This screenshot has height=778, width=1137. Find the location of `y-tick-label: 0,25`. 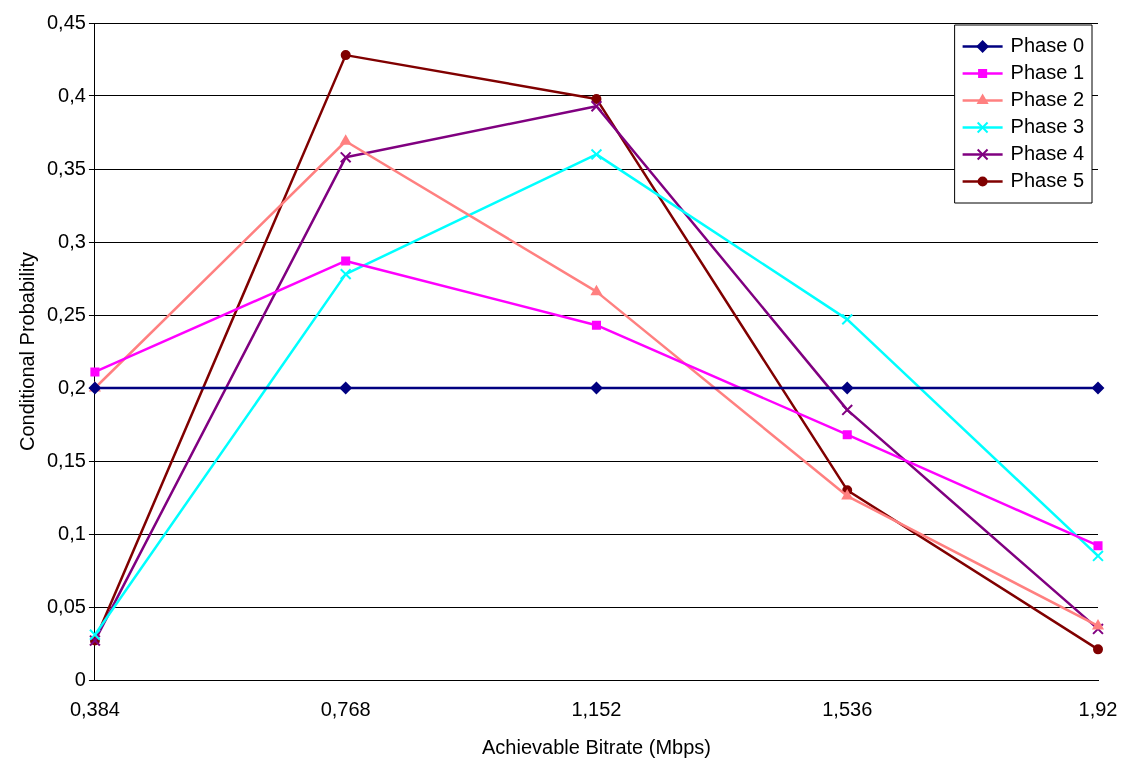

y-tick-label: 0,25 is located at coordinates (66, 313).